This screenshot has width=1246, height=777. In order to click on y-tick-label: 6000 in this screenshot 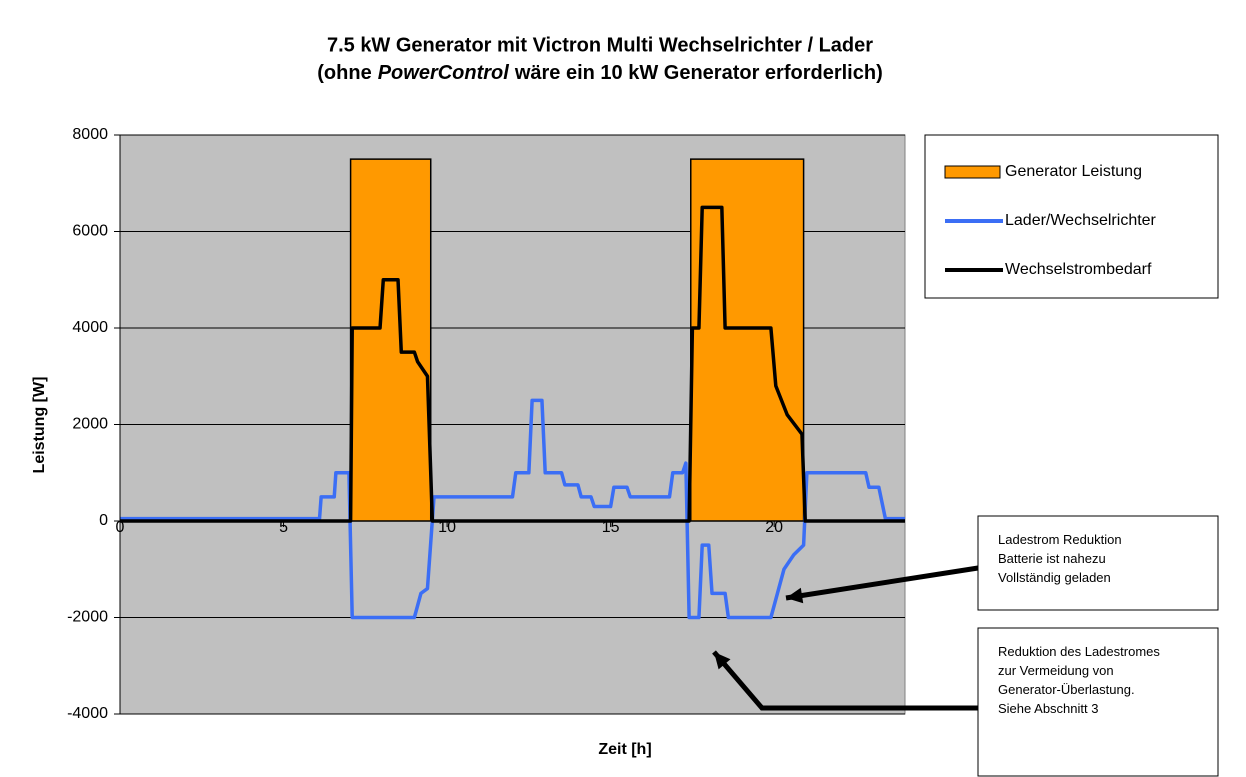, I will do `click(90, 231)`.